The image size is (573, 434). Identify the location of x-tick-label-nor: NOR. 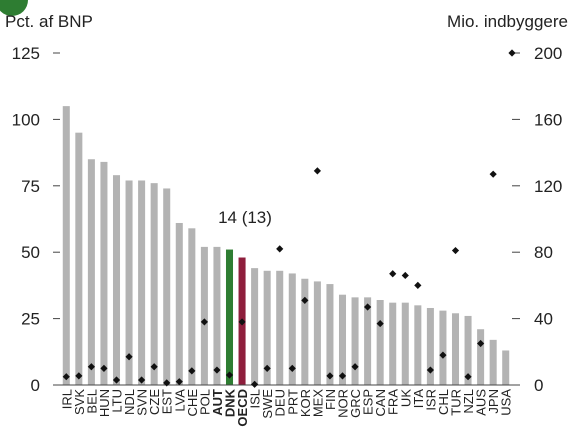
(343, 403).